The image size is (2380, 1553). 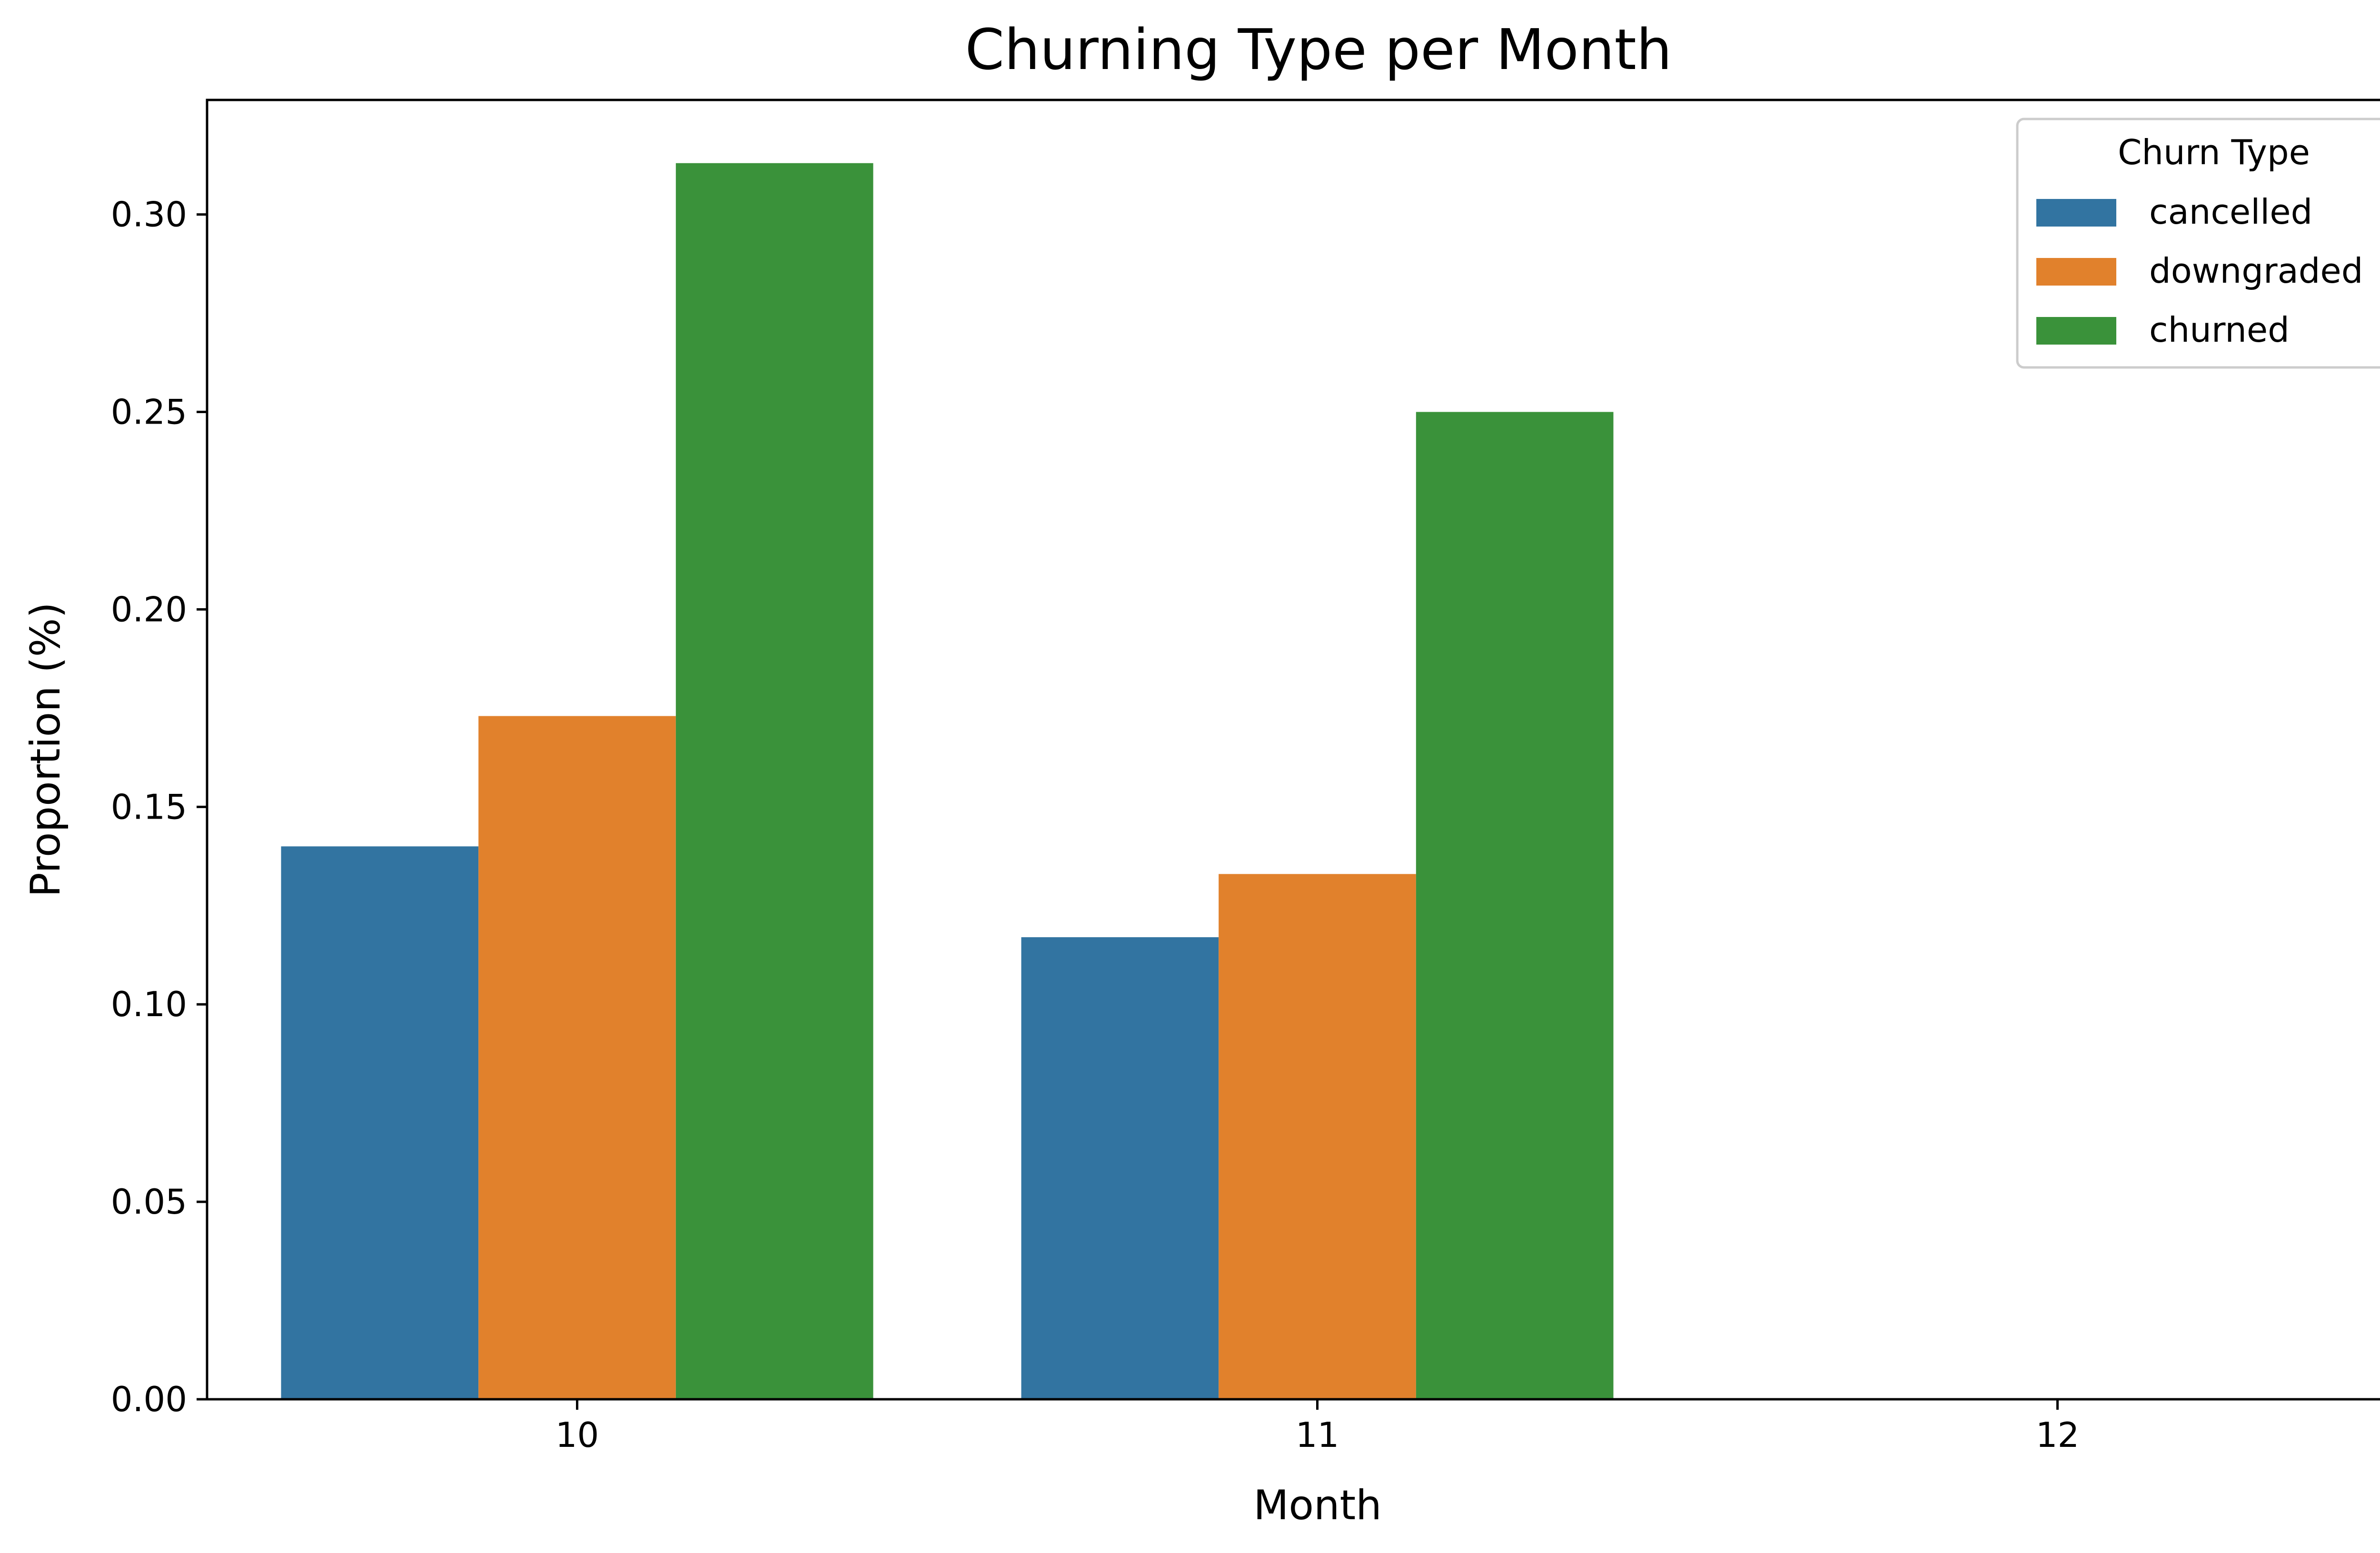 I want to click on legend-swatch-churned, so click(x=2076, y=331).